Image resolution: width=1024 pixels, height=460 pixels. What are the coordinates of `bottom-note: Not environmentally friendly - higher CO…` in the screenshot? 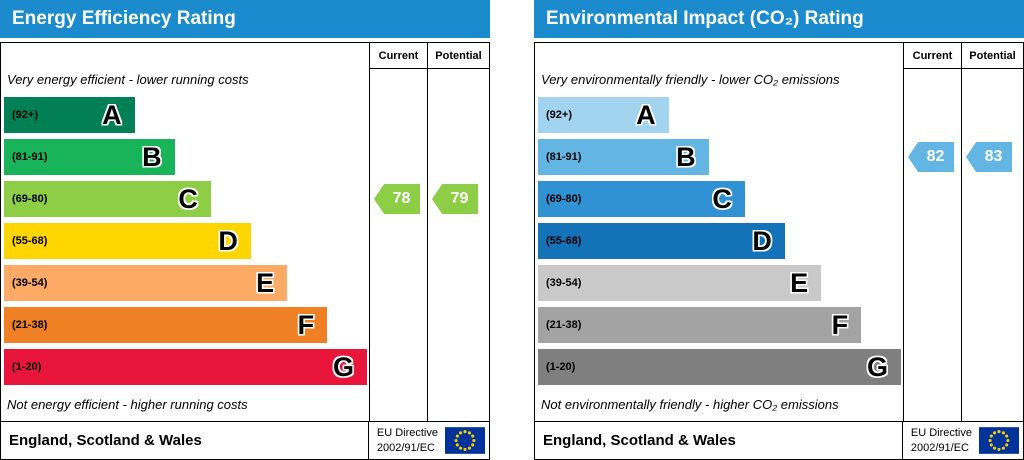 It's located at (690, 404).